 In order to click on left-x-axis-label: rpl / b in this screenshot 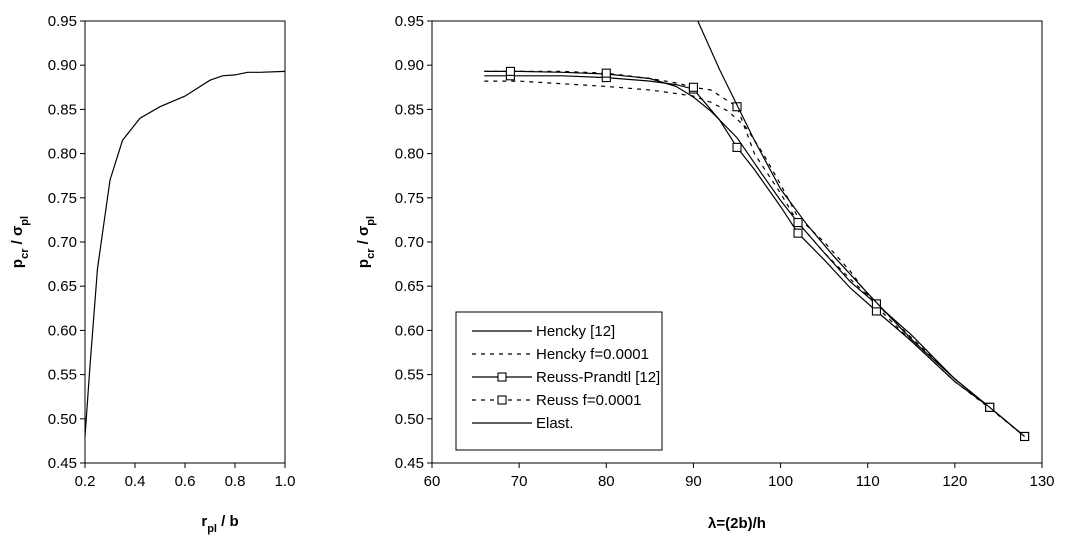, I will do `click(219, 524)`.